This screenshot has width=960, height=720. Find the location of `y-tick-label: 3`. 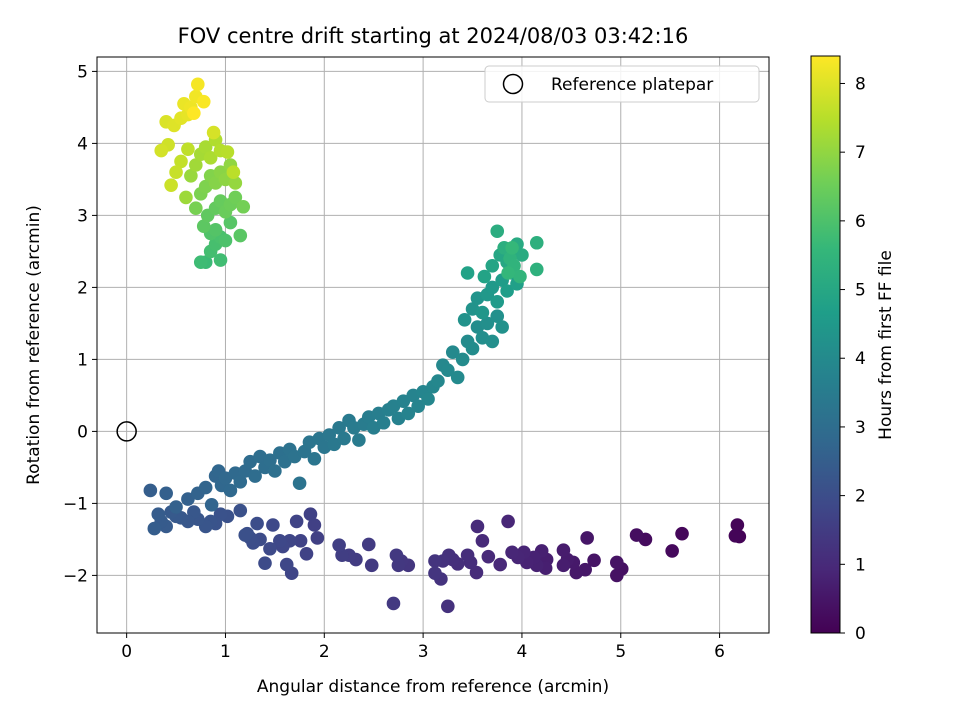

y-tick-label: 3 is located at coordinates (82, 216).